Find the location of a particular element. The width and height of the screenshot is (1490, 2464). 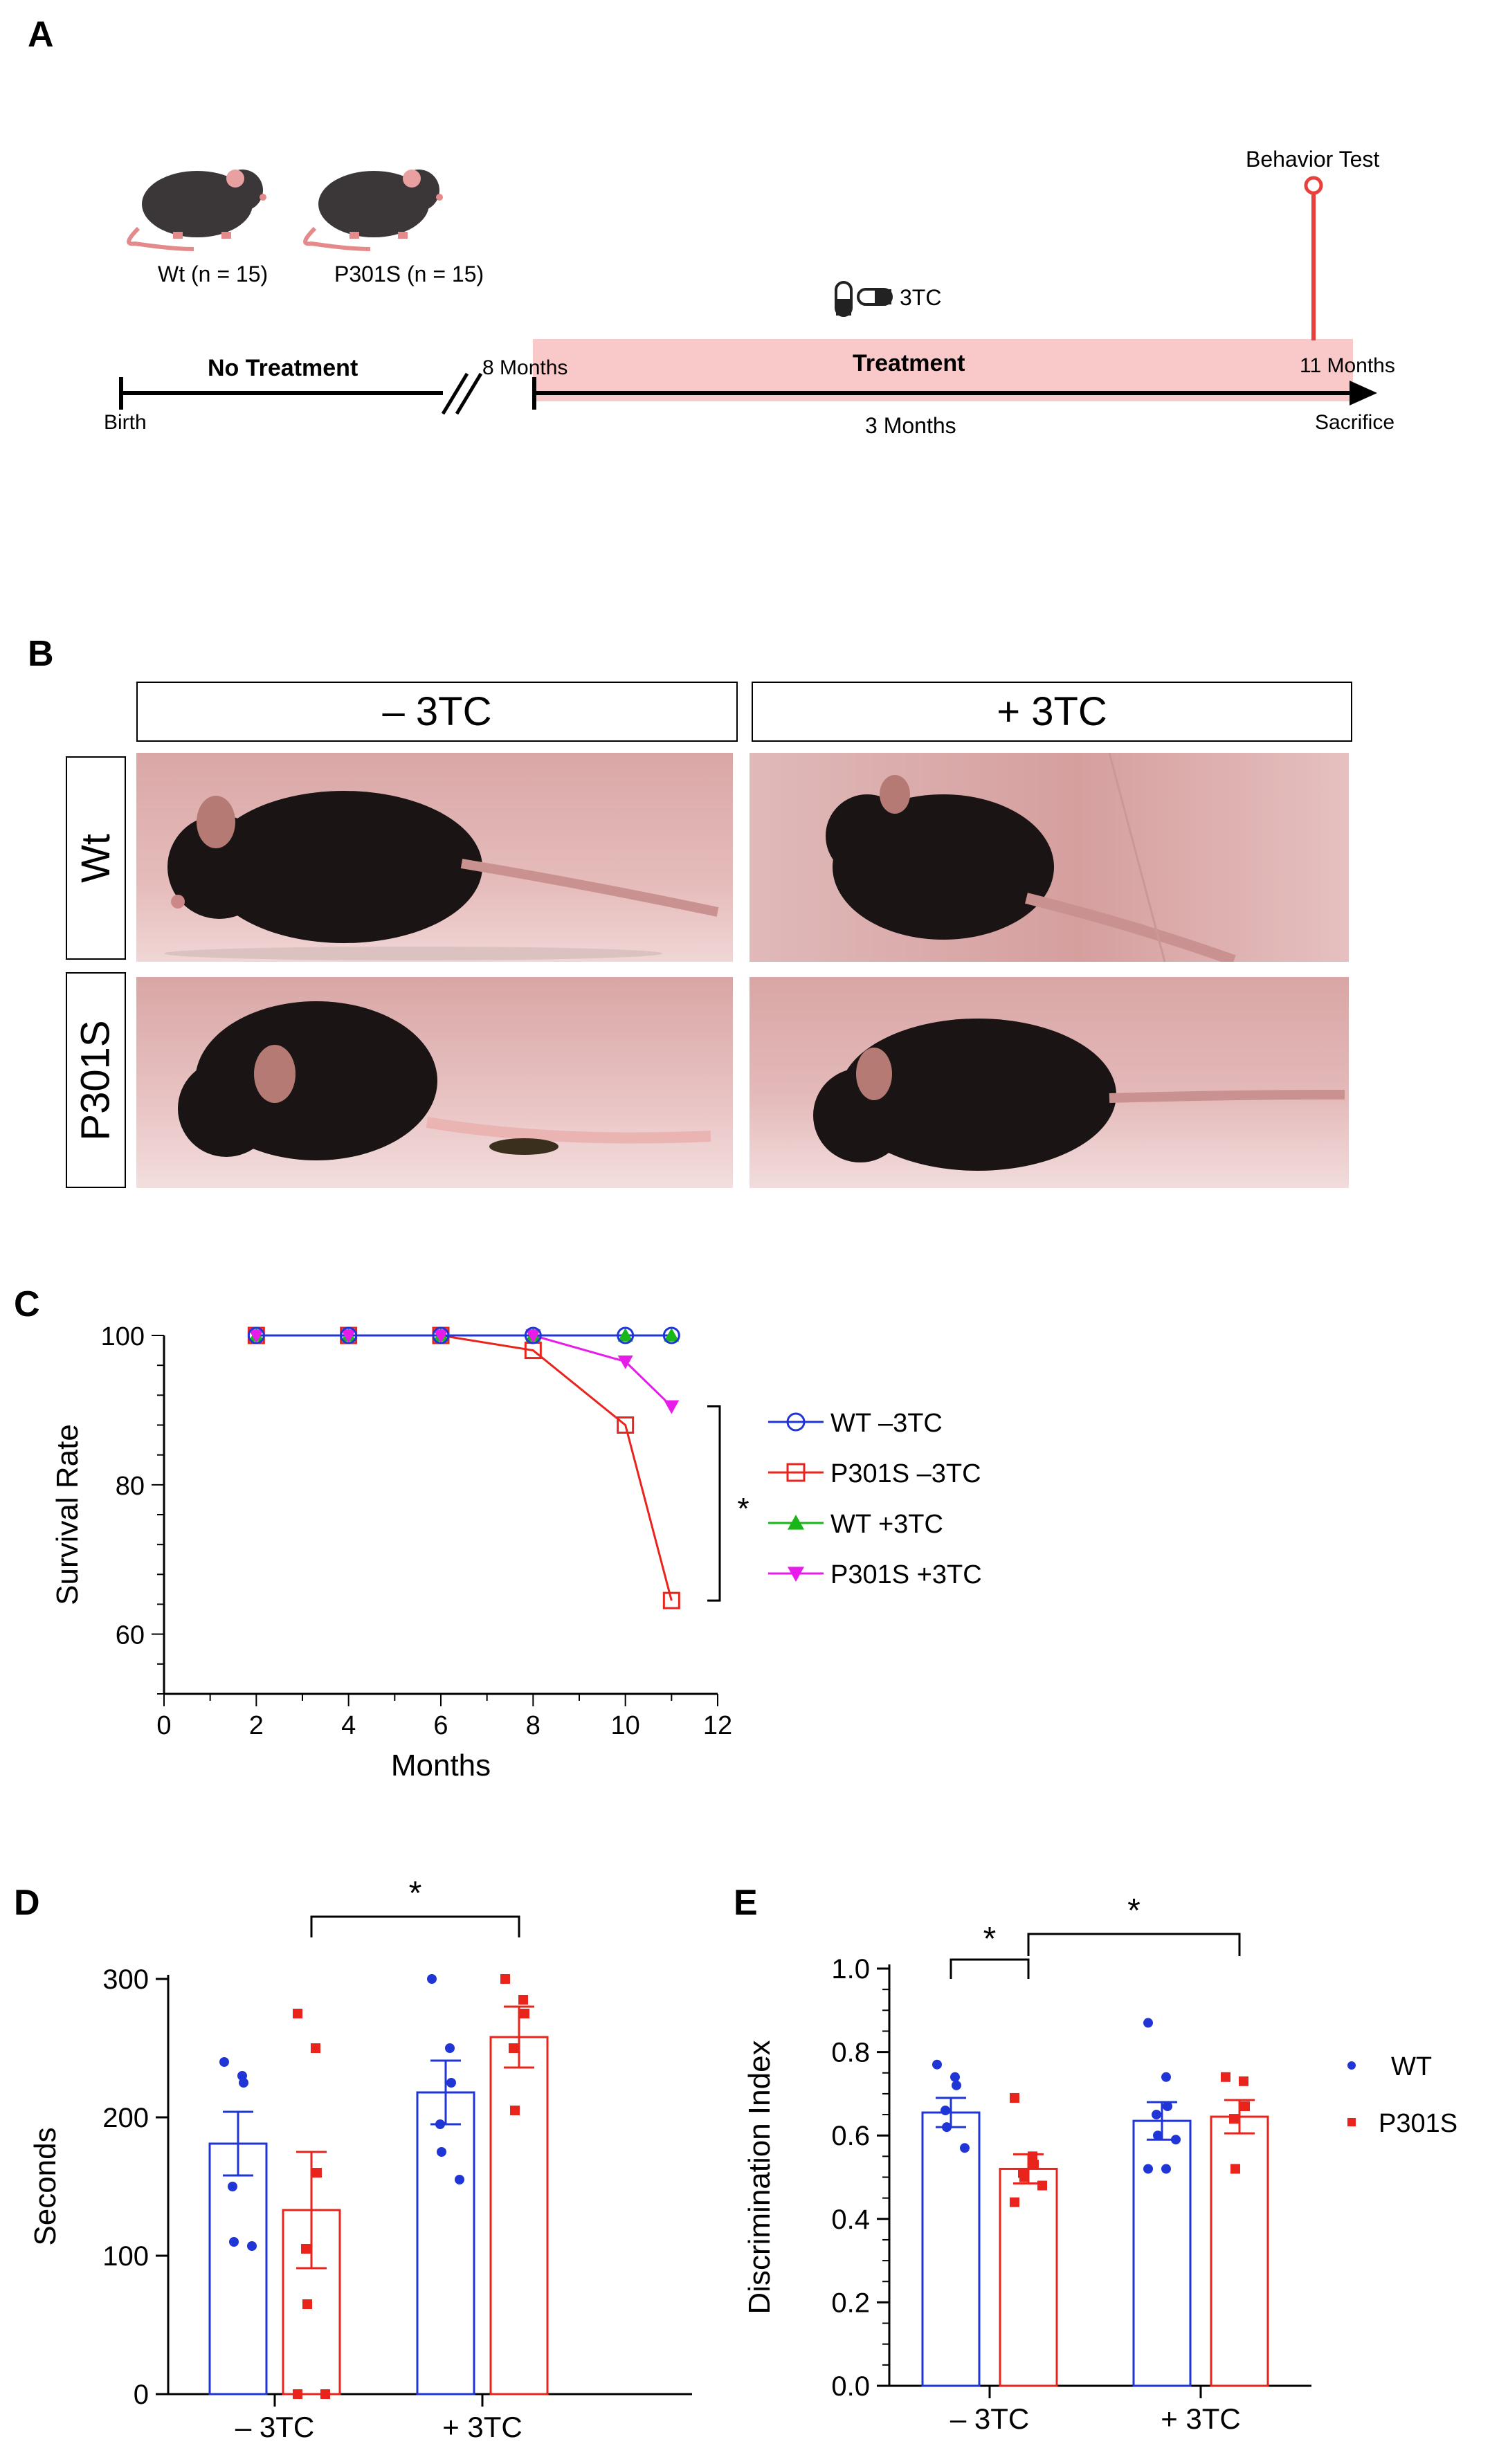

row-header-wt: Wt is located at coordinates (96, 858).